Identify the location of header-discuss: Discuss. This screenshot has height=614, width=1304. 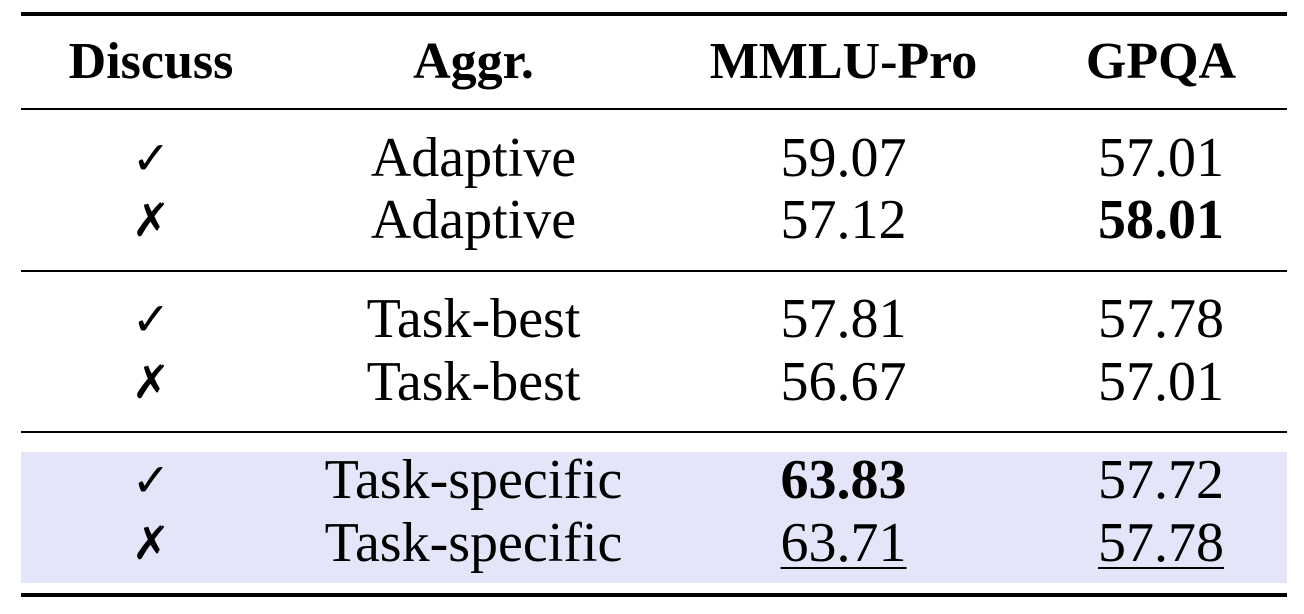
(151, 61).